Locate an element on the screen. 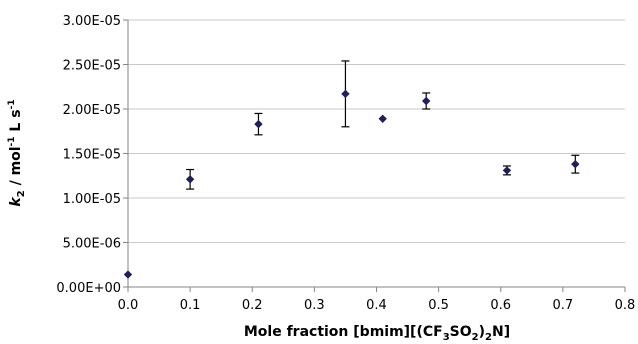 This screenshot has width=638, height=344. y-tick-label: 3.00E-05 is located at coordinates (92, 21).